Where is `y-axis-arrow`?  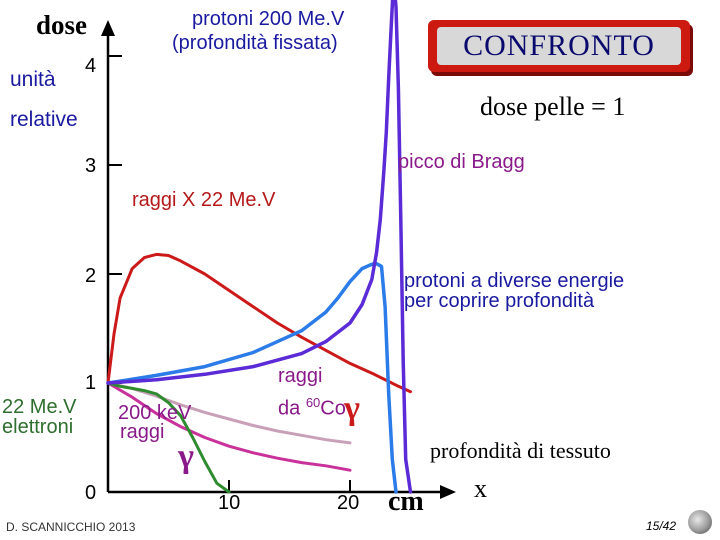 y-axis-arrow is located at coordinates (108, 28).